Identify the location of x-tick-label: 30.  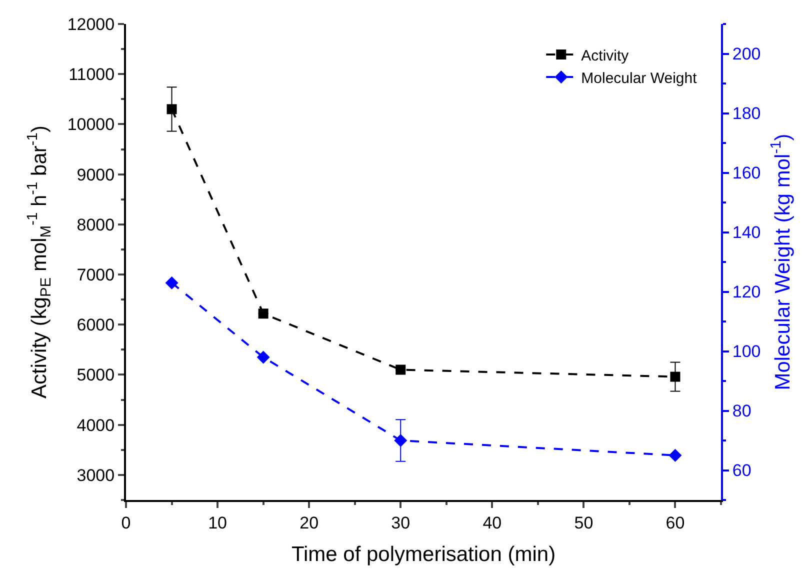
(400, 522).